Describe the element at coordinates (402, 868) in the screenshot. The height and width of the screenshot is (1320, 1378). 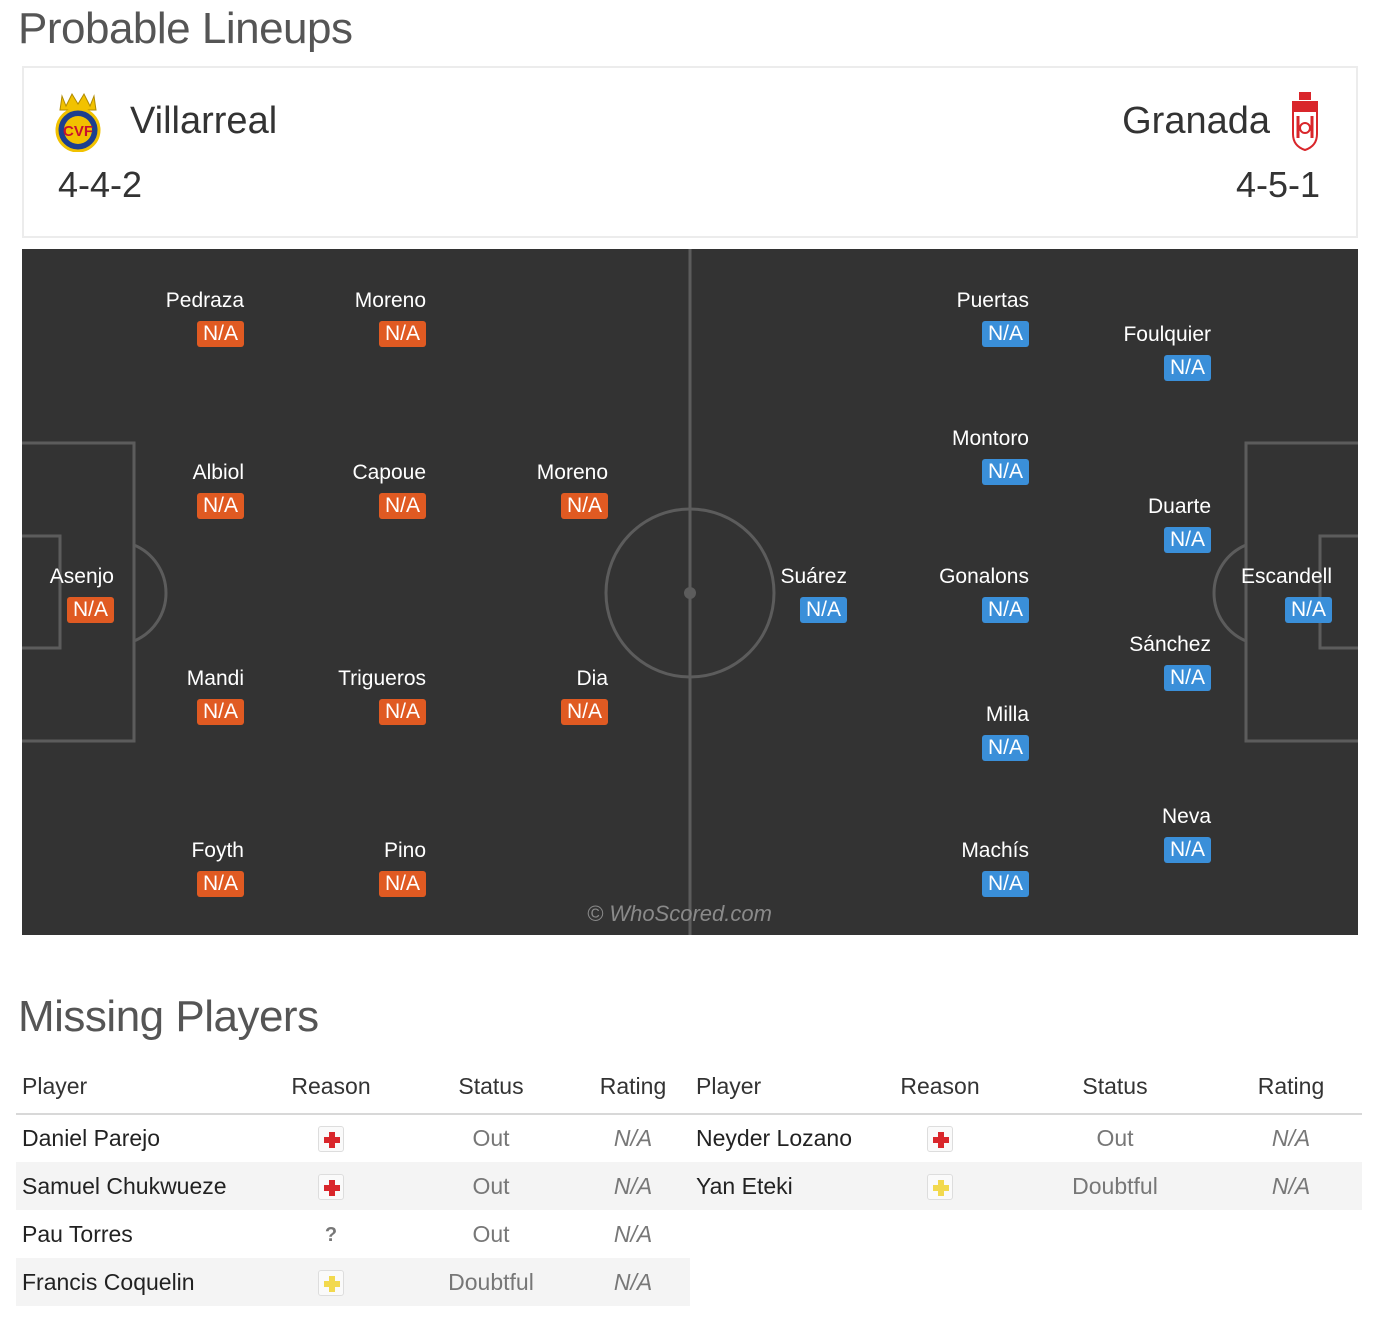
I see `home-player: Pino N/A` at that location.